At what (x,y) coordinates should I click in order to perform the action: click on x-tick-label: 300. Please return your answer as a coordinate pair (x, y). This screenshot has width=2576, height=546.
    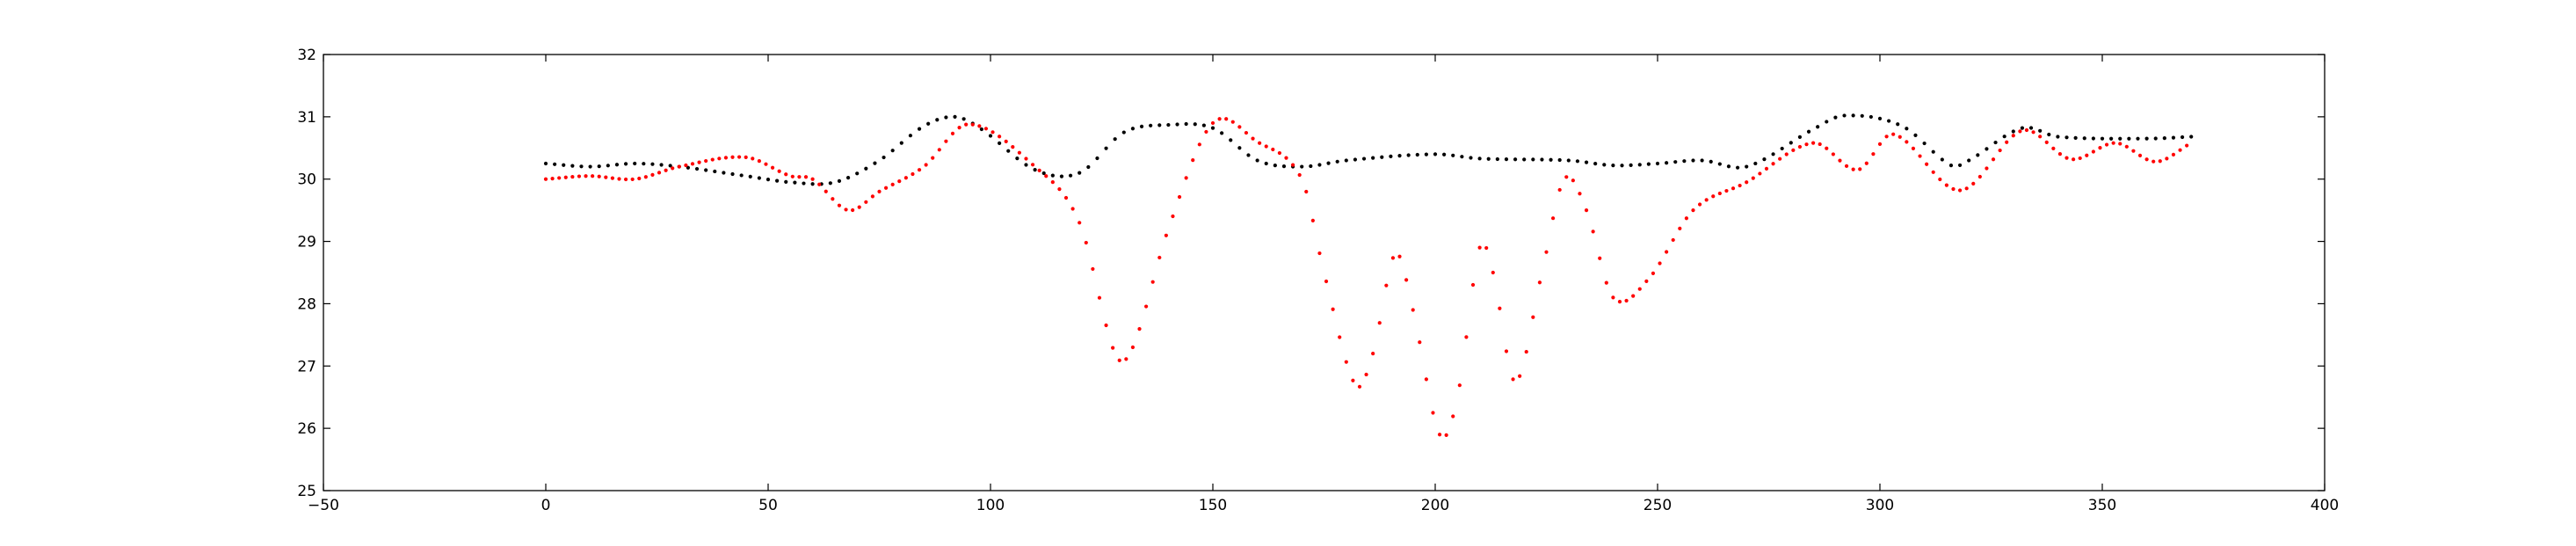
    Looking at the image, I should click on (1880, 505).